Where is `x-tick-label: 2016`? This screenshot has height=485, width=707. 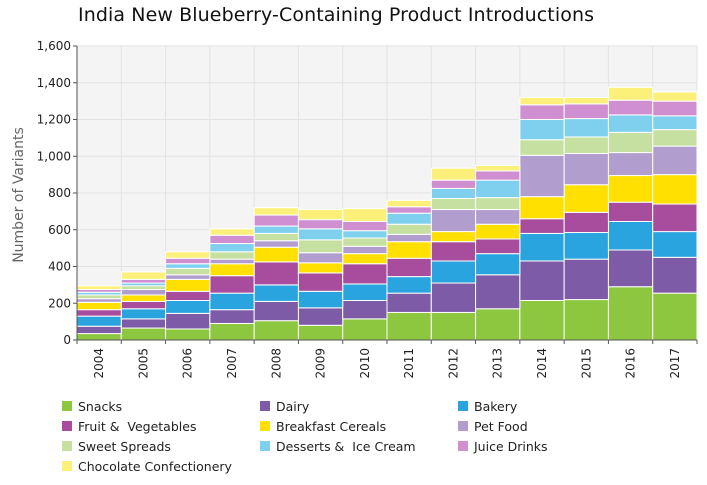
x-tick-label: 2016 is located at coordinates (631, 363).